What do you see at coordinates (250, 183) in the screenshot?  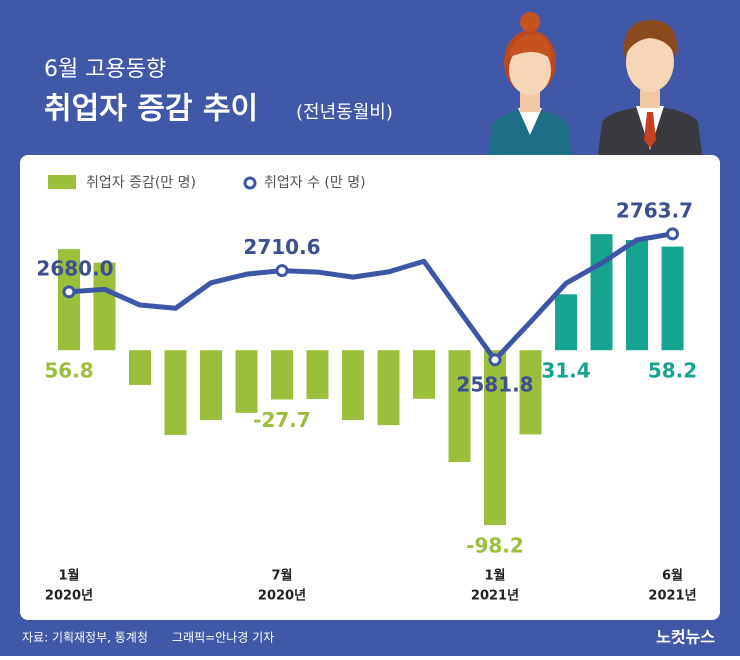 I see `legend-swatch-line` at bounding box center [250, 183].